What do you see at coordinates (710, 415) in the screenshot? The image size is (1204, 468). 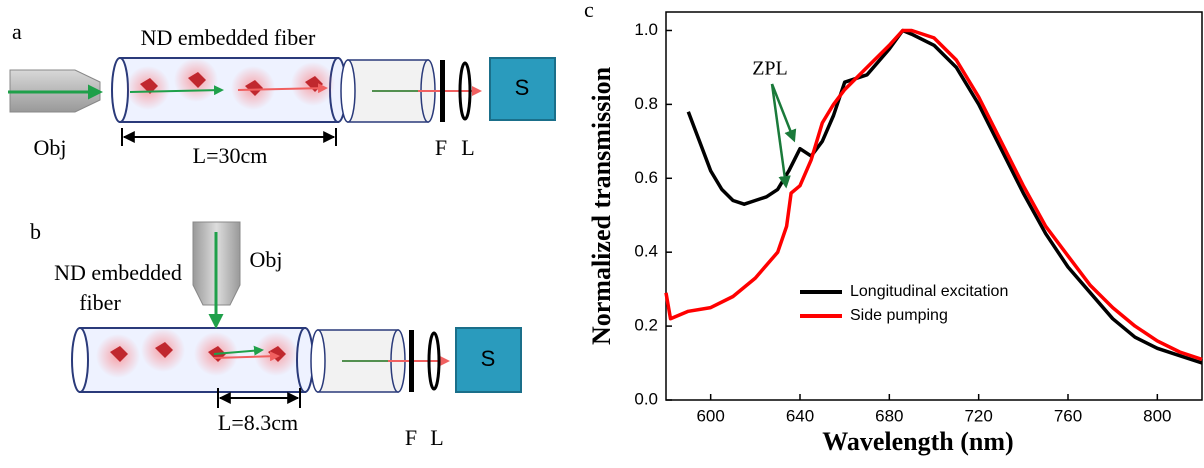 I see `x-tick-label: 600` at bounding box center [710, 415].